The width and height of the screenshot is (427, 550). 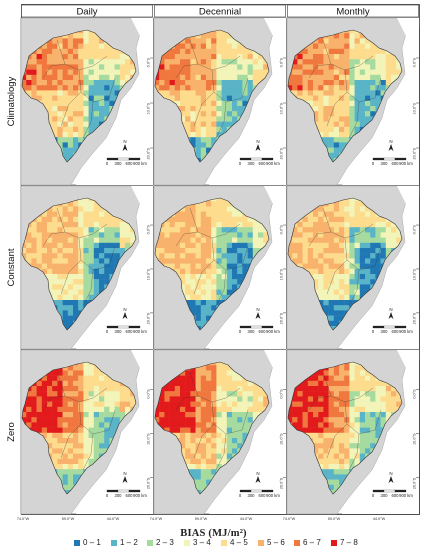 I want to click on legend-label: 7 – 8, so click(x=349, y=542).